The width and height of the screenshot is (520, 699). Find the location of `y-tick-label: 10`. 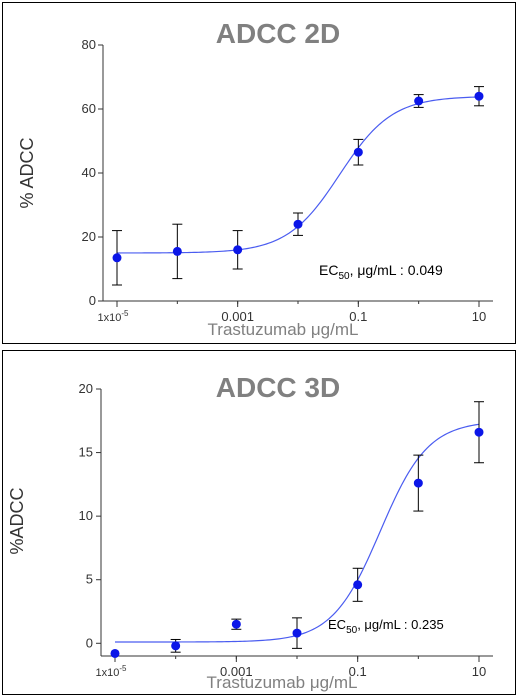

y-tick-label: 10 is located at coordinates (86, 515).